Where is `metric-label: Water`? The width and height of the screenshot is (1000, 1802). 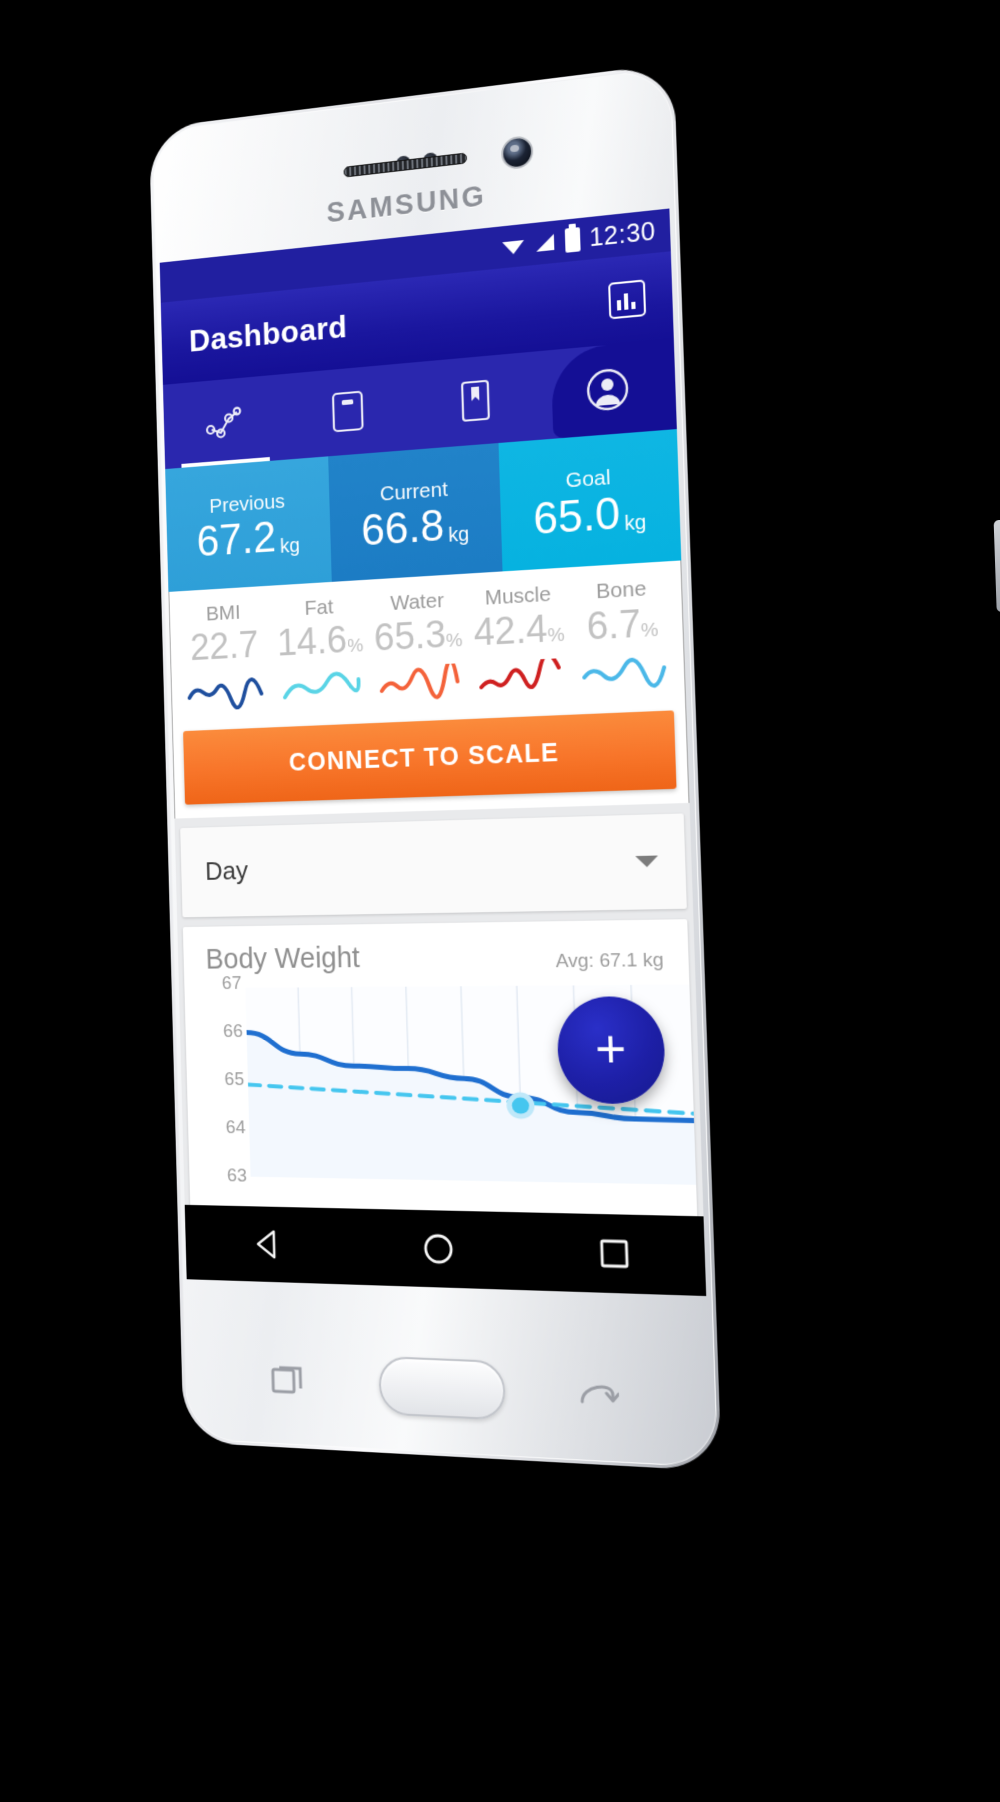
metric-label: Water is located at coordinates (417, 602).